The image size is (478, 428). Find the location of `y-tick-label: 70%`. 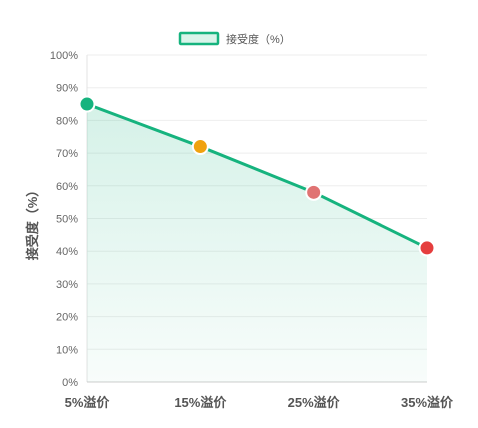

y-tick-label: 70% is located at coordinates (67, 154).